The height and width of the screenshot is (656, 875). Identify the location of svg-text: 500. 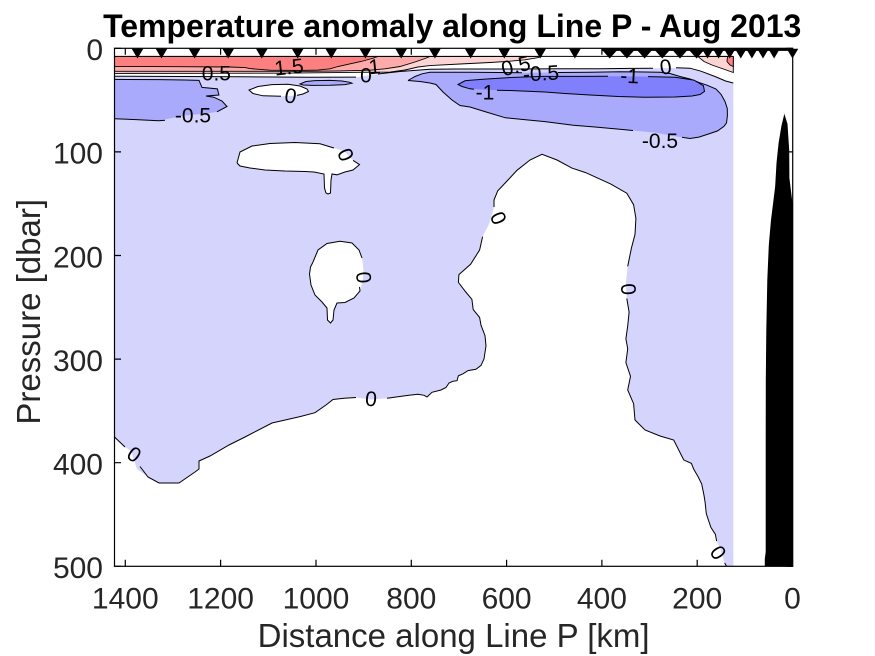
(78, 568).